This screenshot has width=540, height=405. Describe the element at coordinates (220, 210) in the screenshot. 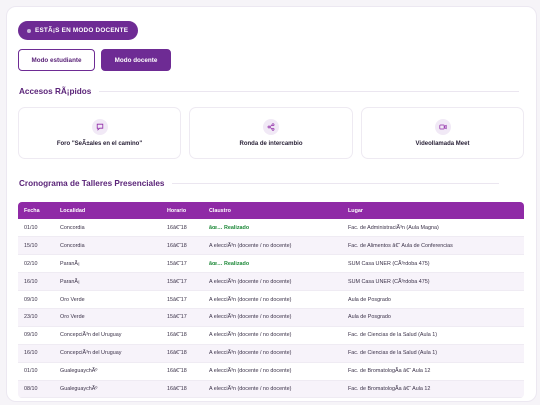

I see `column-header: Claustro` at that location.